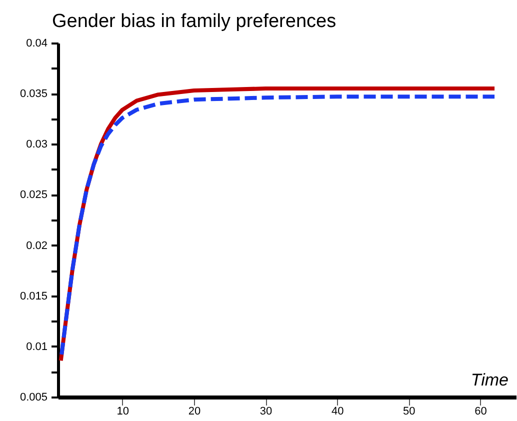 The height and width of the screenshot is (421, 517). I want to click on y-tick-label: 0.01, so click(37, 346).